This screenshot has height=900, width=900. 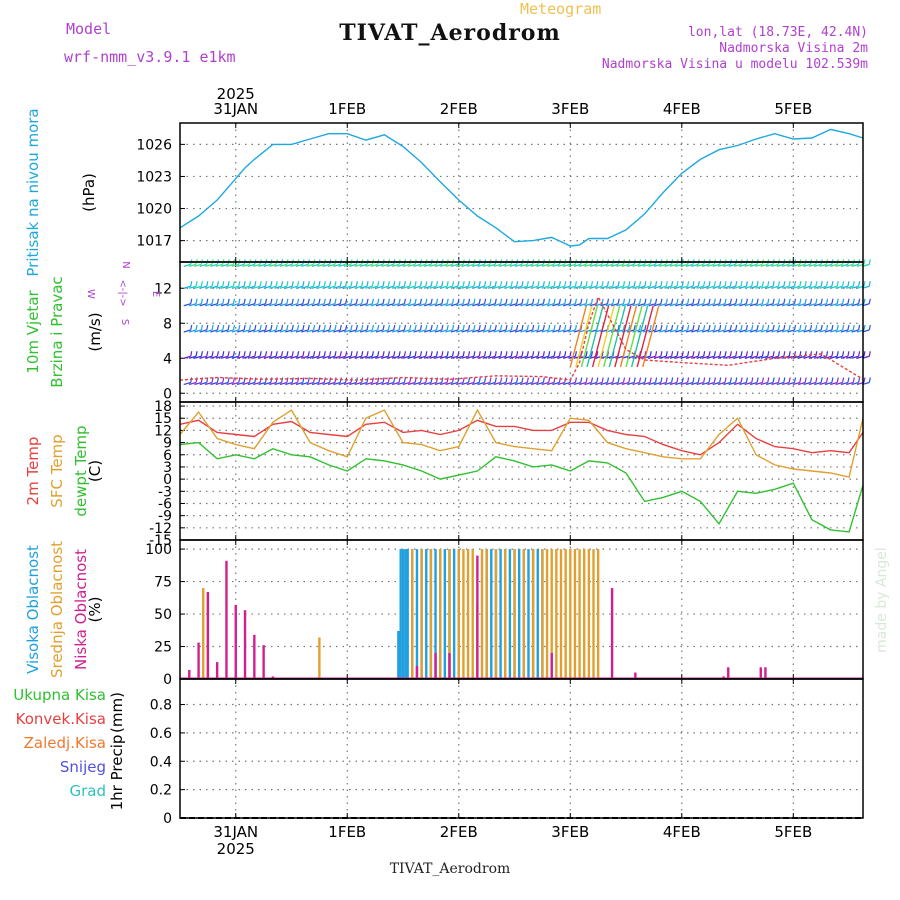 What do you see at coordinates (235, 832) in the screenshot?
I see `bottom-date-label: 31JAN` at bounding box center [235, 832].